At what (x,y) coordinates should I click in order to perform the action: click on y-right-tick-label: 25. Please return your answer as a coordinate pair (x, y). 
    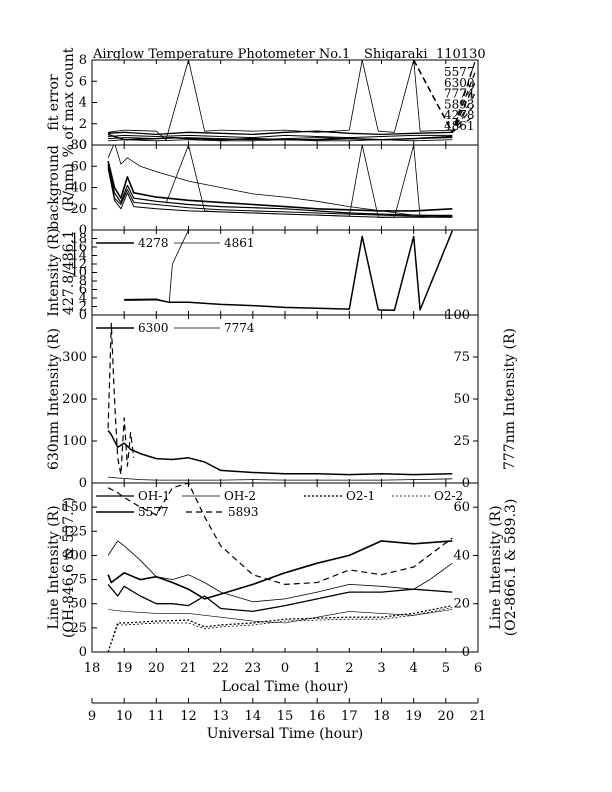
    Looking at the image, I should click on (461, 441).